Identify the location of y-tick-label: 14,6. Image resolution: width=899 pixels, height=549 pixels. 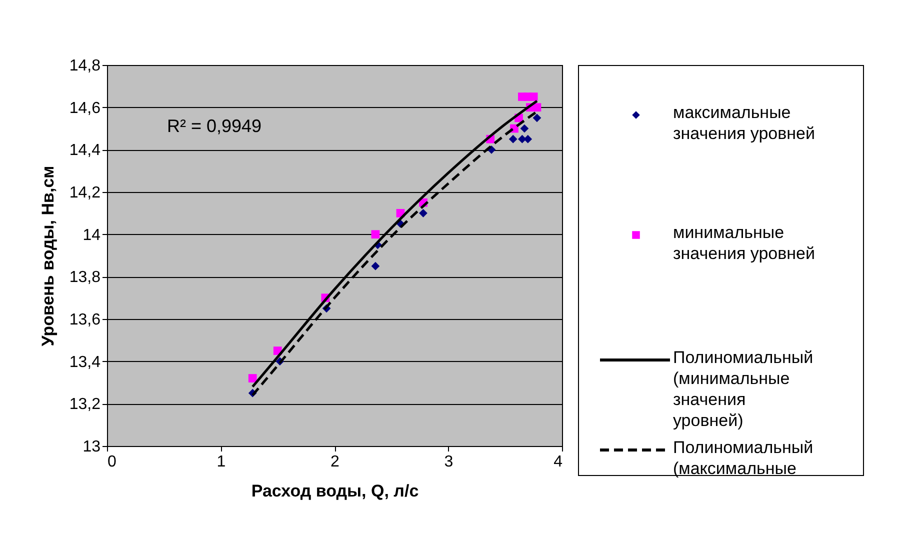
(85, 108).